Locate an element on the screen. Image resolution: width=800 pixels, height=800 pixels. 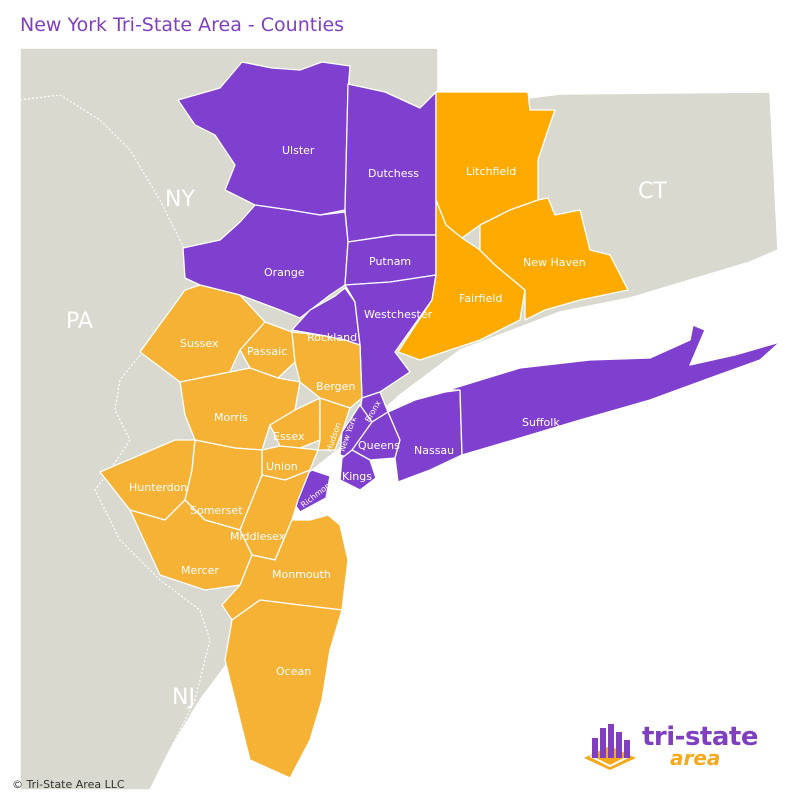
label-nassau: Nassau is located at coordinates (434, 450).